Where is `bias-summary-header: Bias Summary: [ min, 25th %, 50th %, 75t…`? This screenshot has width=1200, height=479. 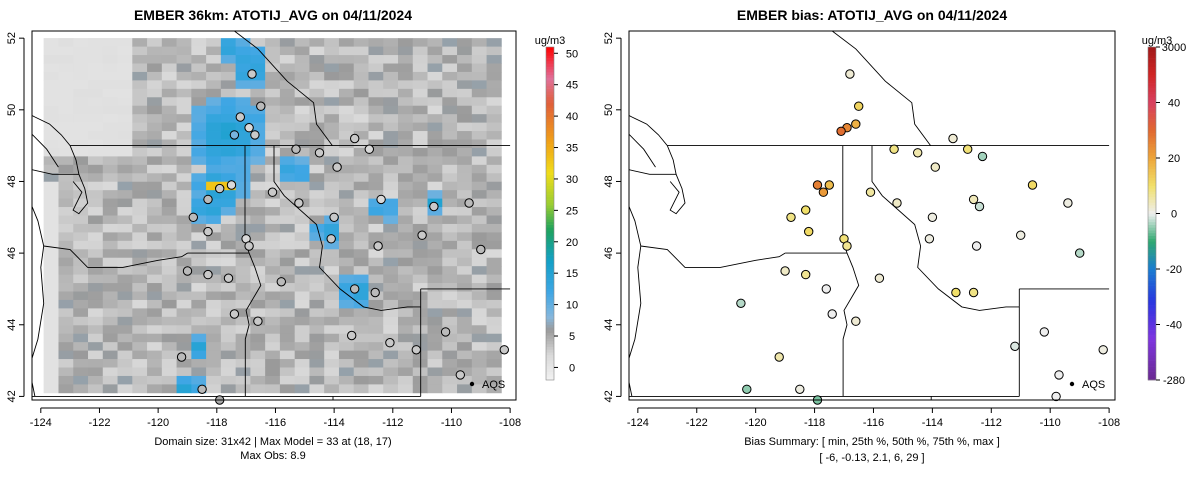
bias-summary-header: Bias Summary: [ min, 25th %, 50th %, 75t… is located at coordinates (872, 442).